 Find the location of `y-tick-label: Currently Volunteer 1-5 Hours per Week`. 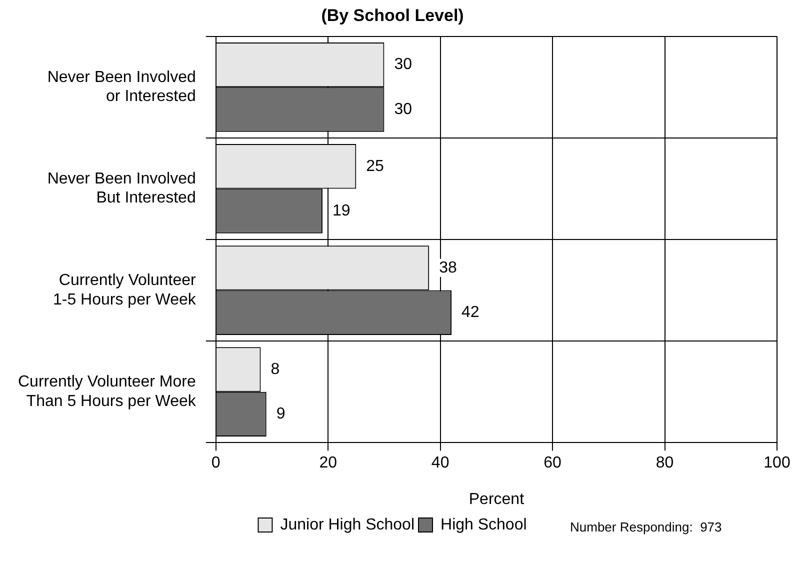

y-tick-label: Currently Volunteer 1-5 Hours per Week is located at coordinates (124, 290).